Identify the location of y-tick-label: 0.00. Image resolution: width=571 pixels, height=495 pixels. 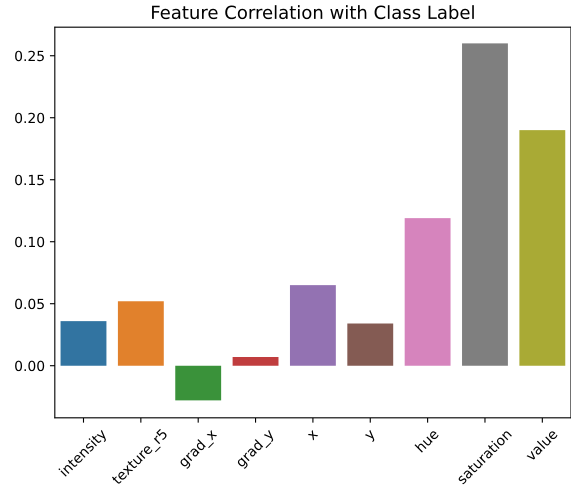
(29, 366).